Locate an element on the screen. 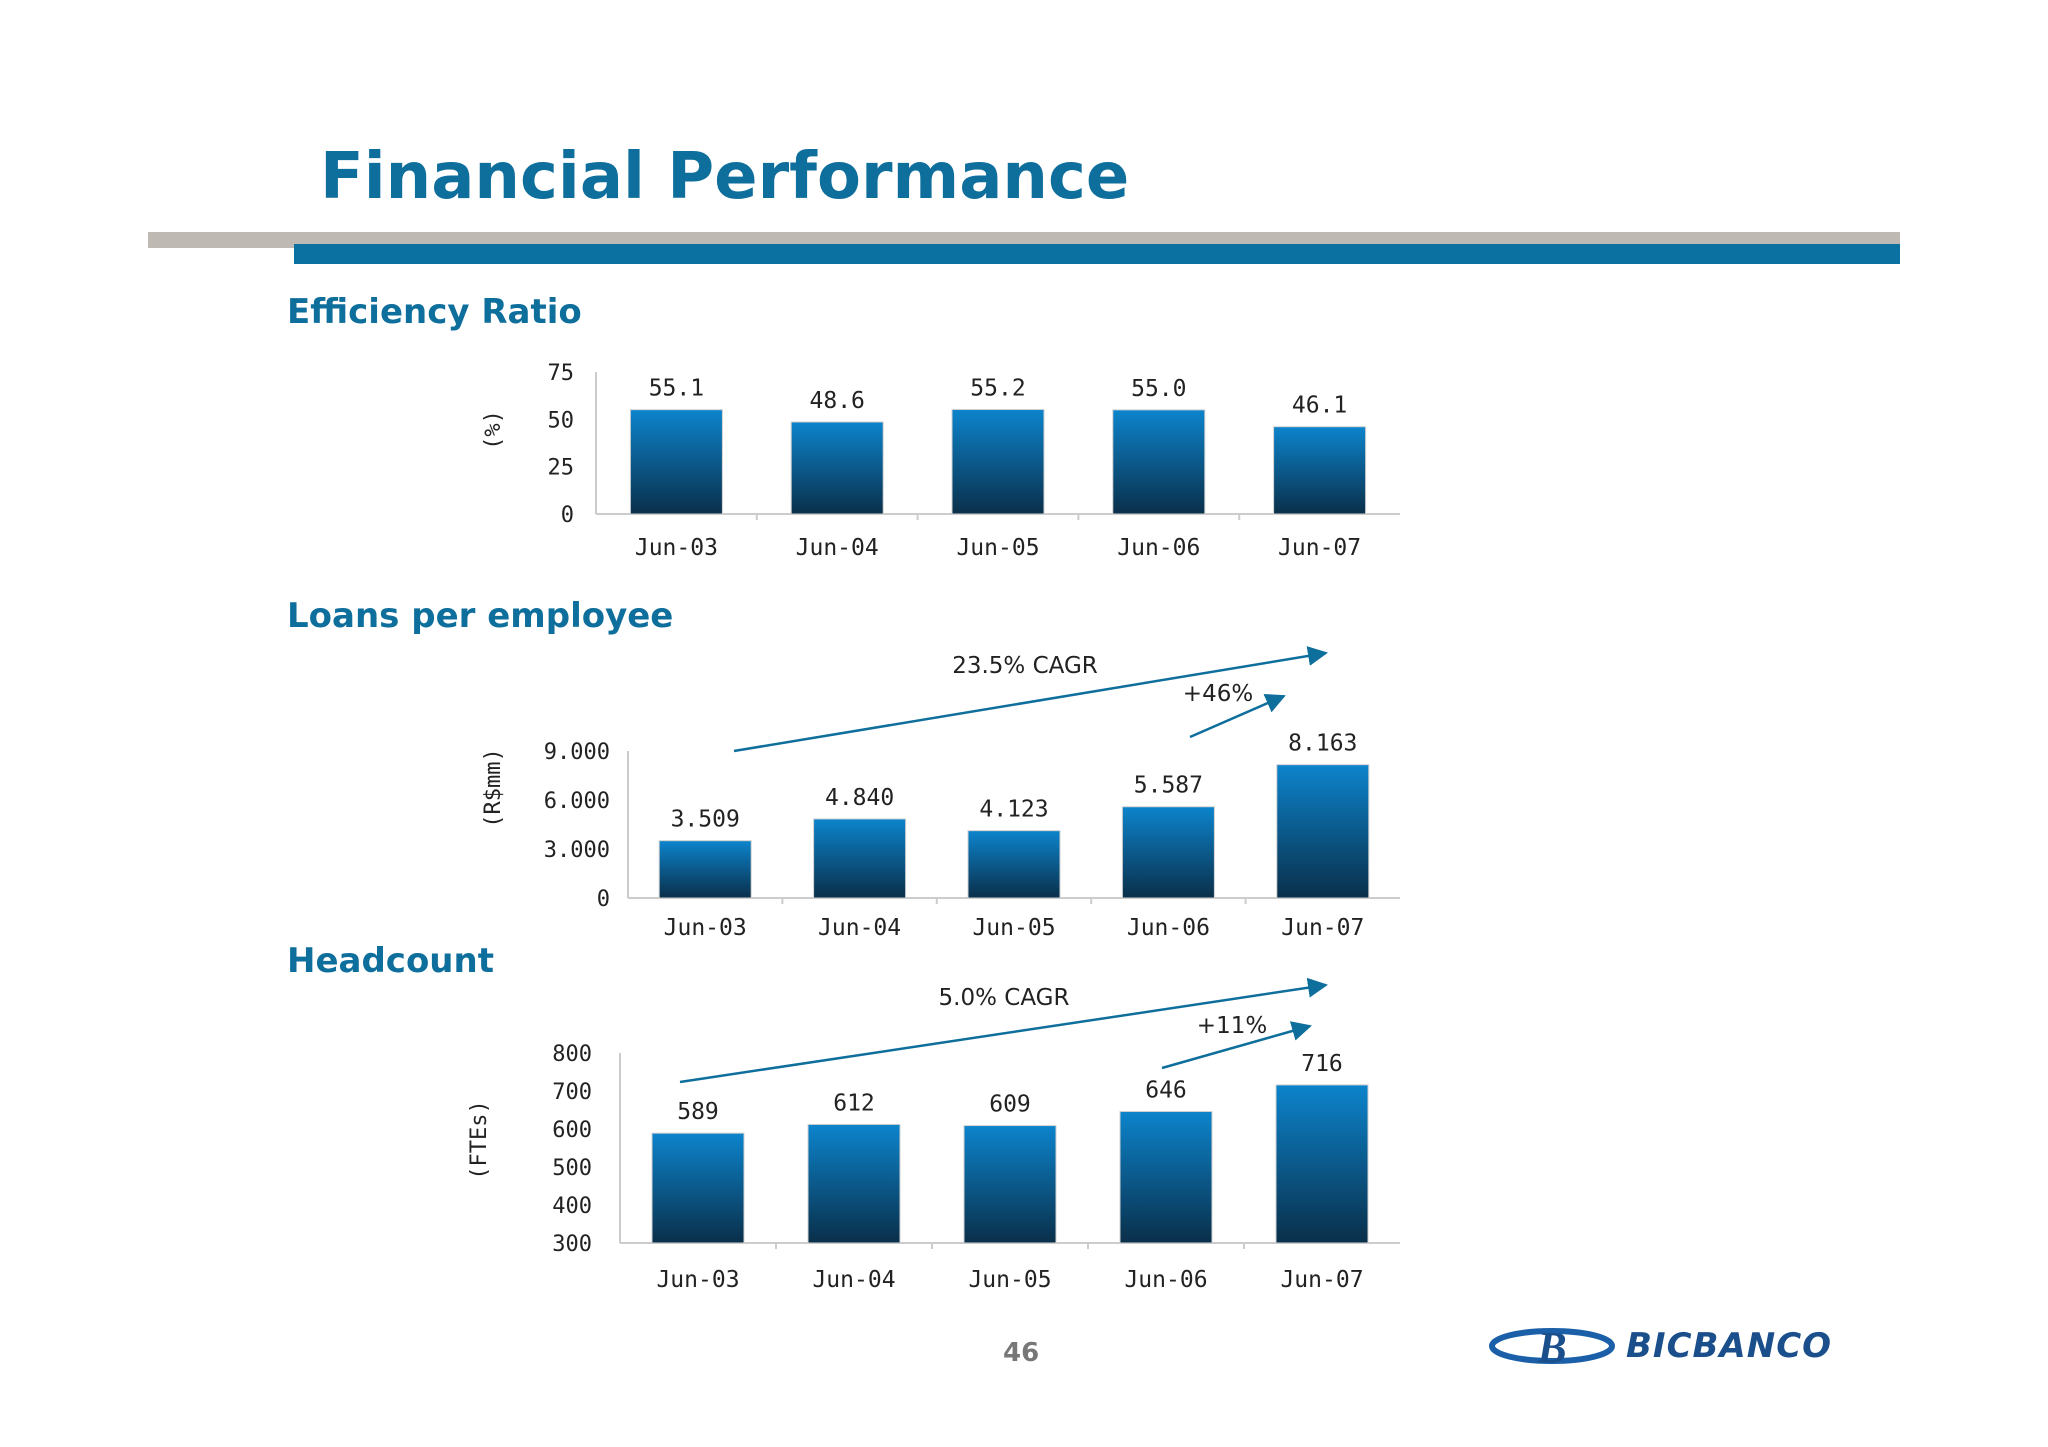  growth-annotation: 23.5% CAGR is located at coordinates (1025, 666).